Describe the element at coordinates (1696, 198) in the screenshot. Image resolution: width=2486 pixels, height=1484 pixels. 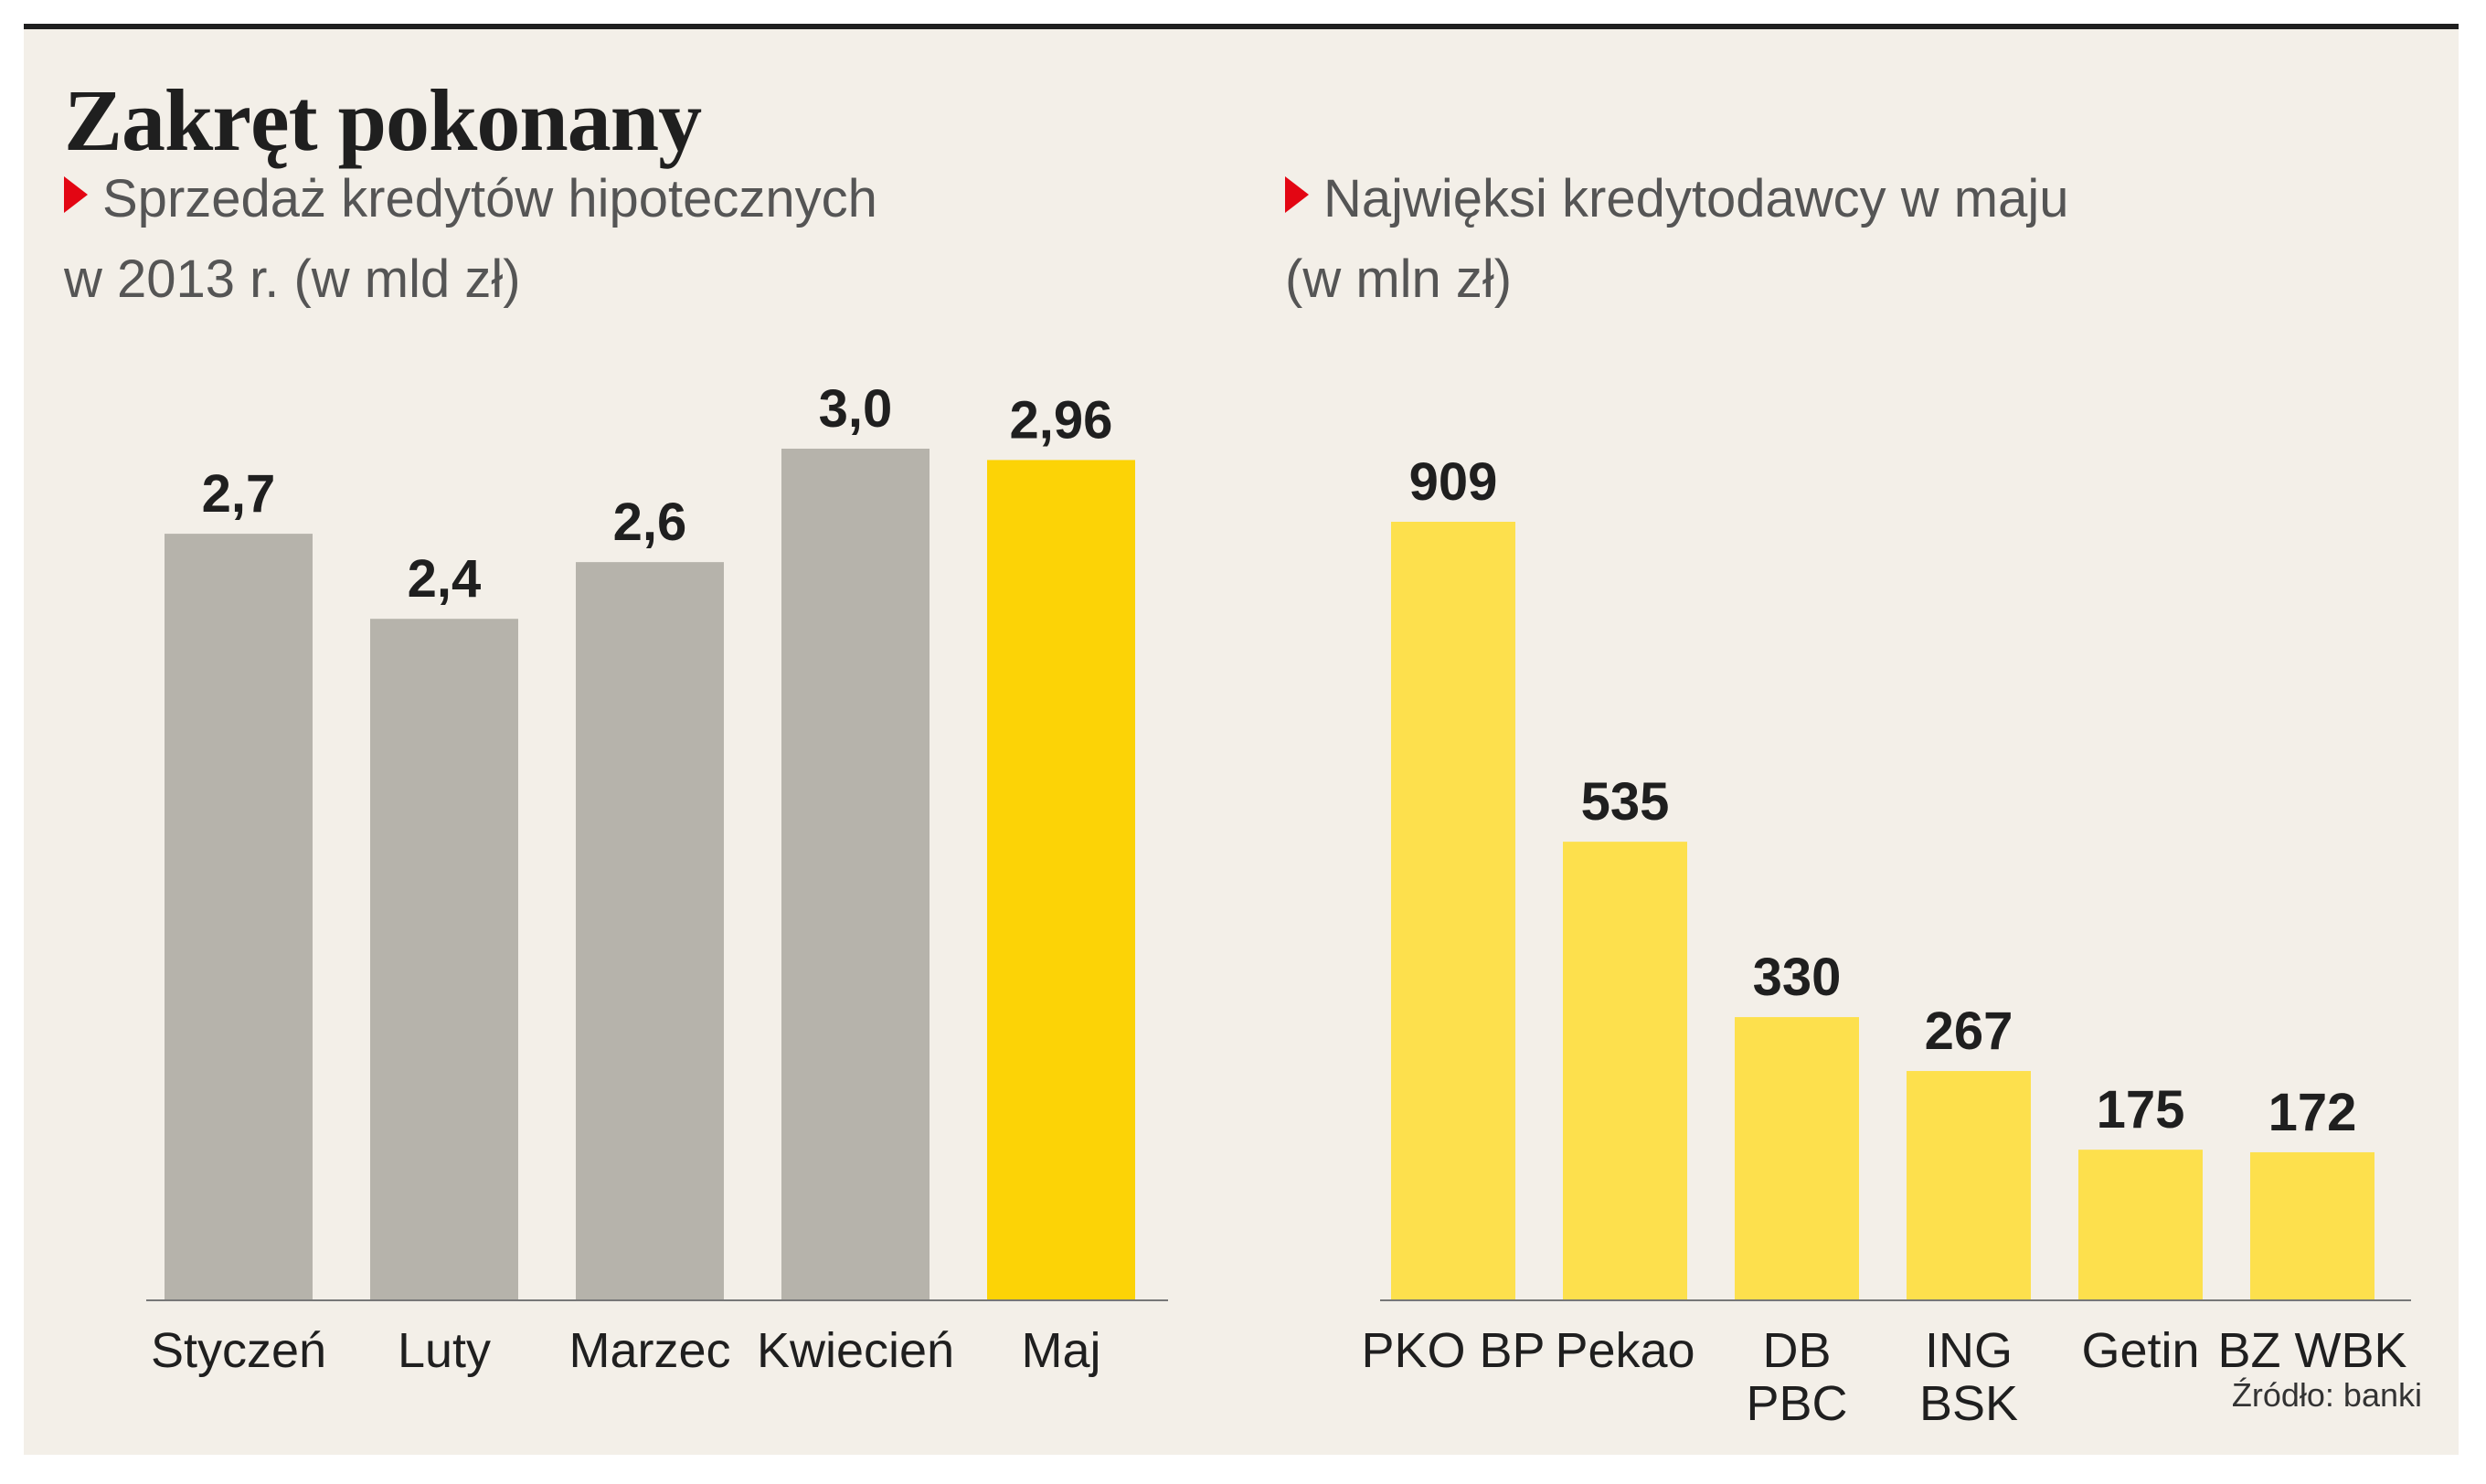
I see `right-subtitle-text-1: Najwięksi kredytodawcy w maju` at that location.